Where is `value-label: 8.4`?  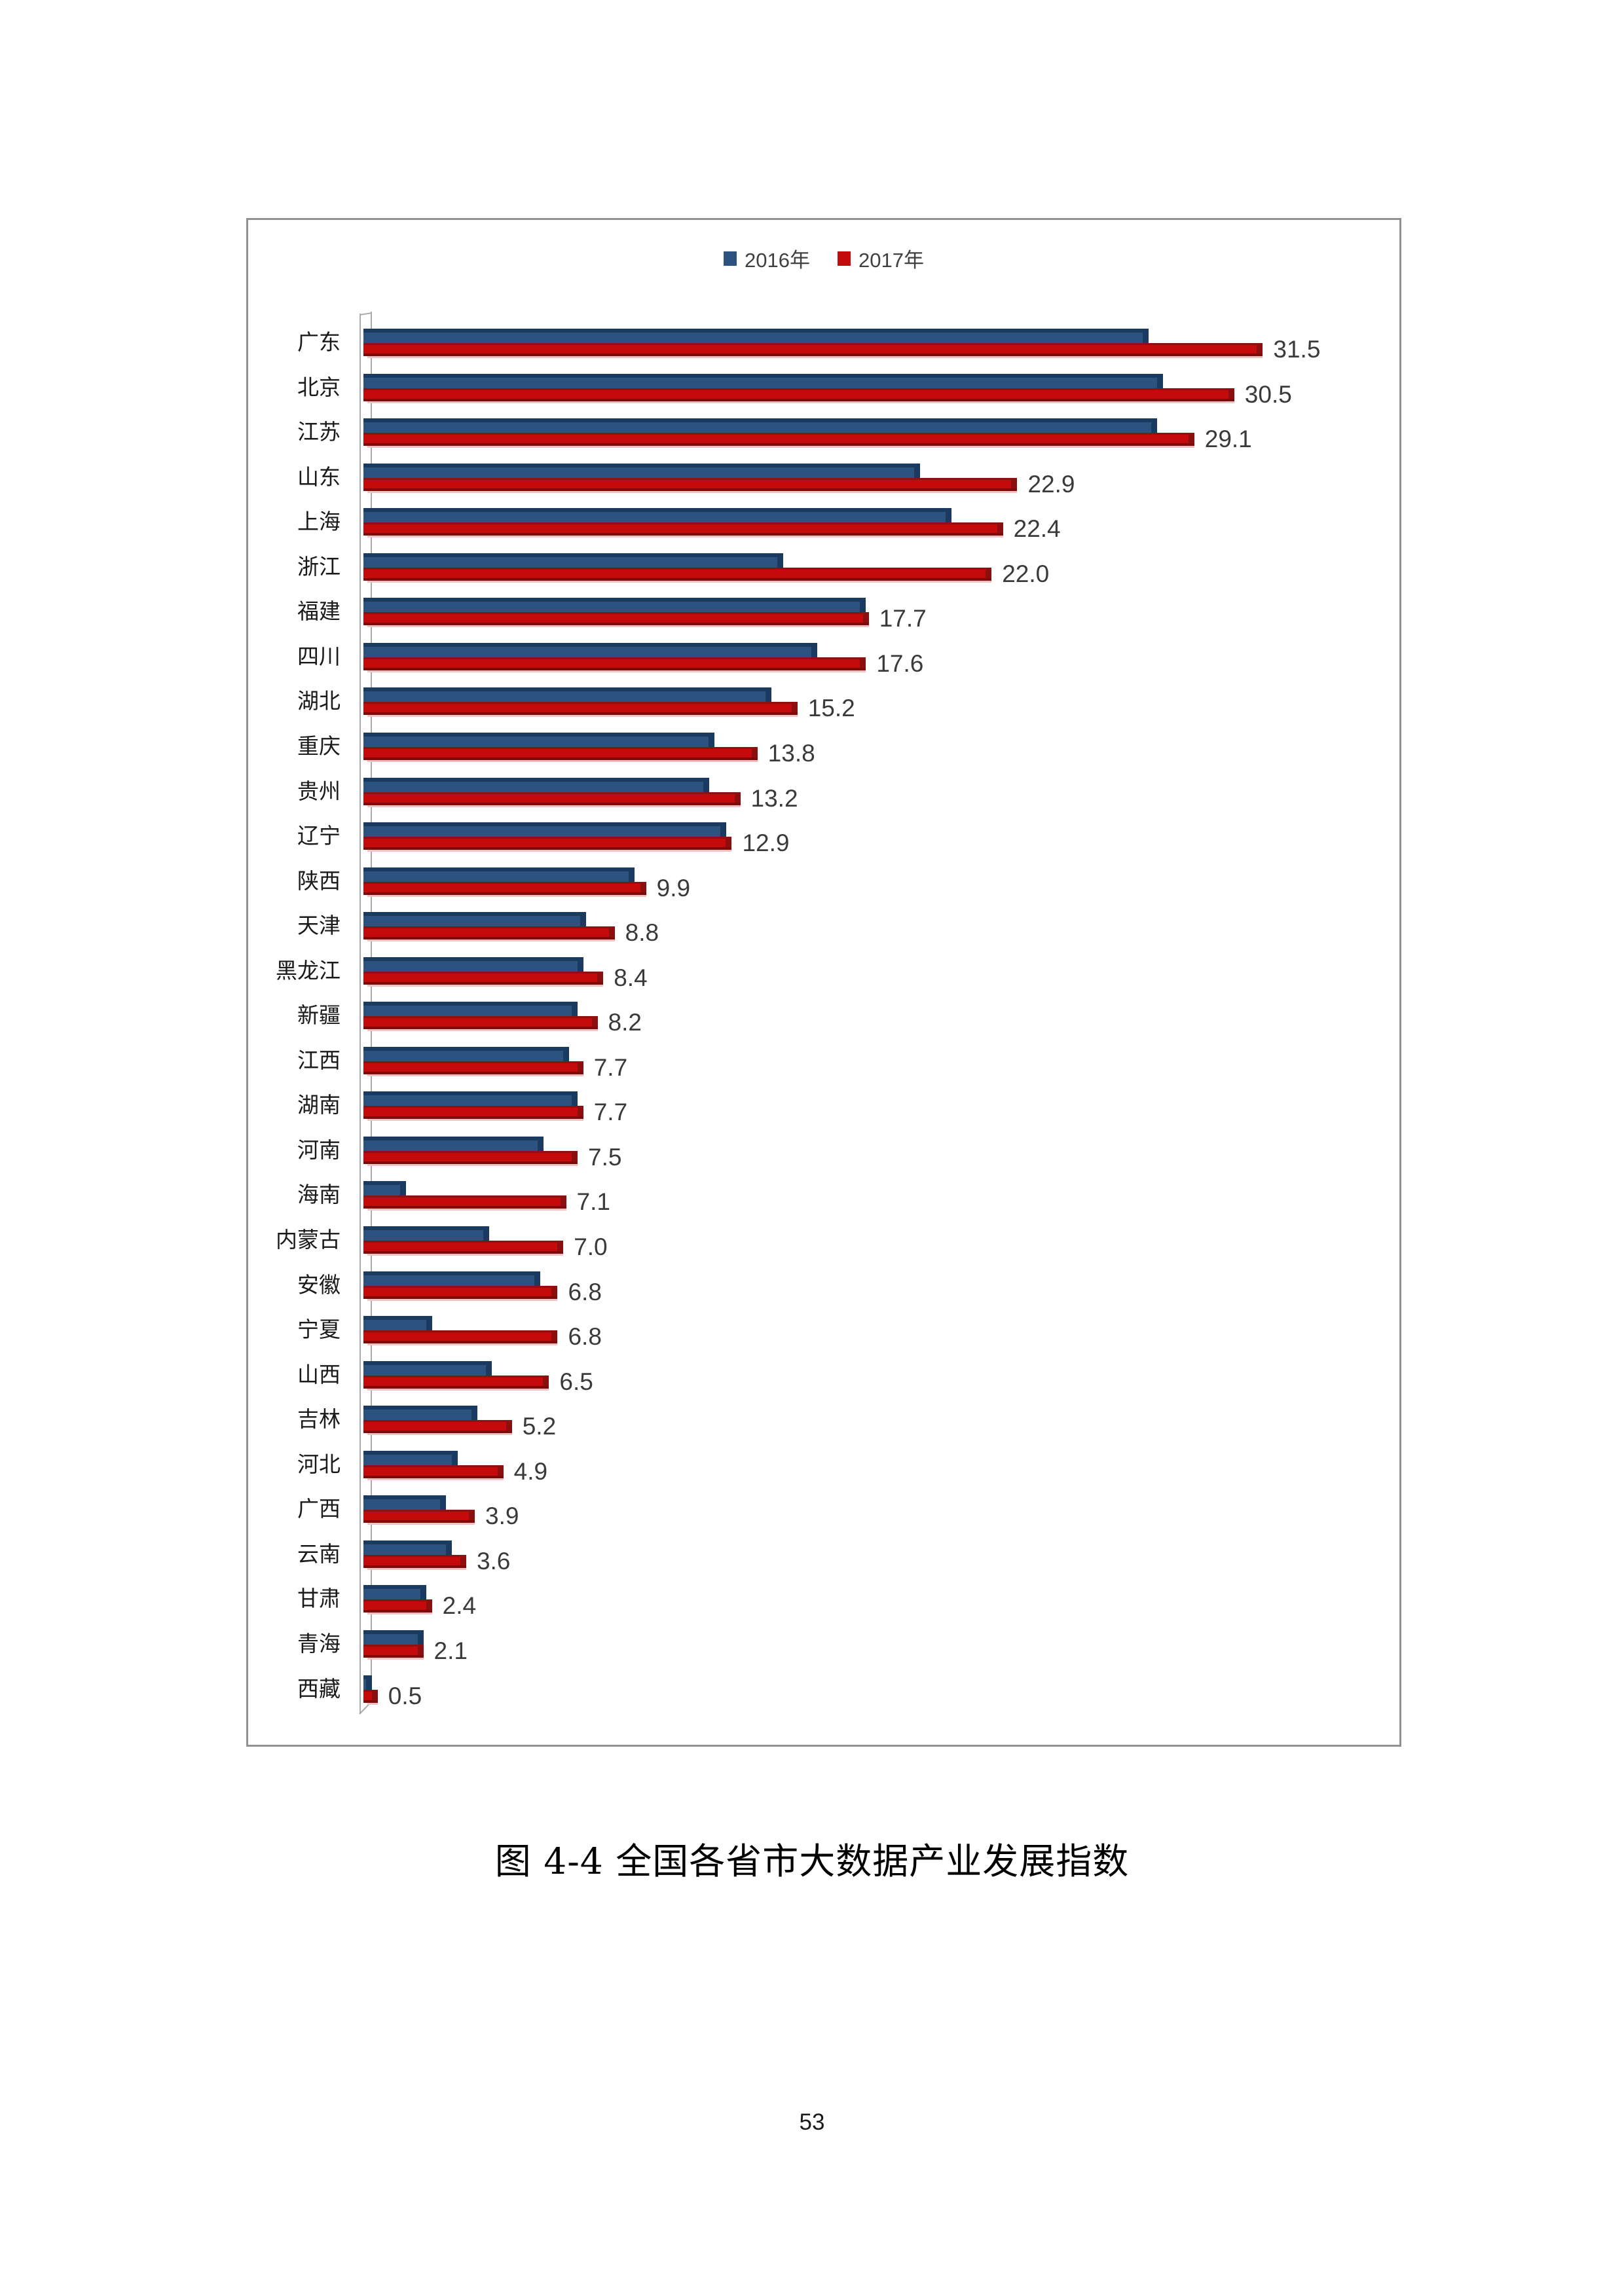 value-label: 8.4 is located at coordinates (631, 977).